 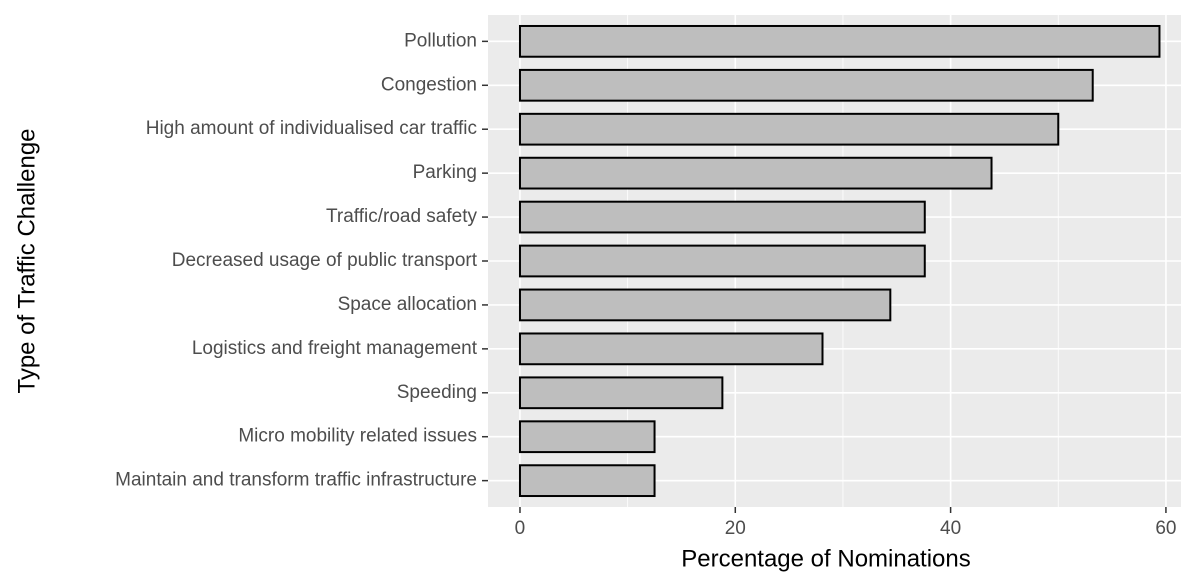 I want to click on y-tick-label: Parking, so click(x=445, y=172).